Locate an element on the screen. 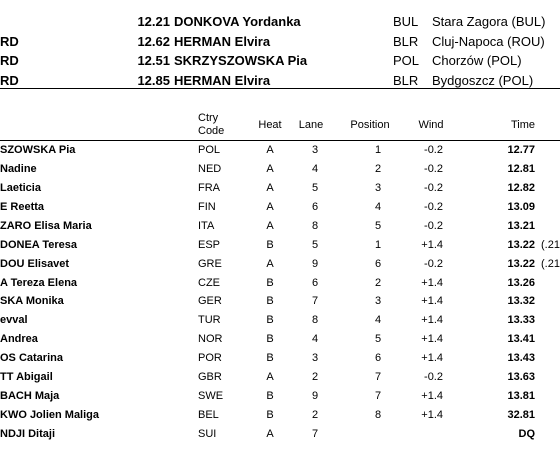 Image resolution: width=560 pixels, height=450 pixels. country-code: POR is located at coordinates (210, 358).